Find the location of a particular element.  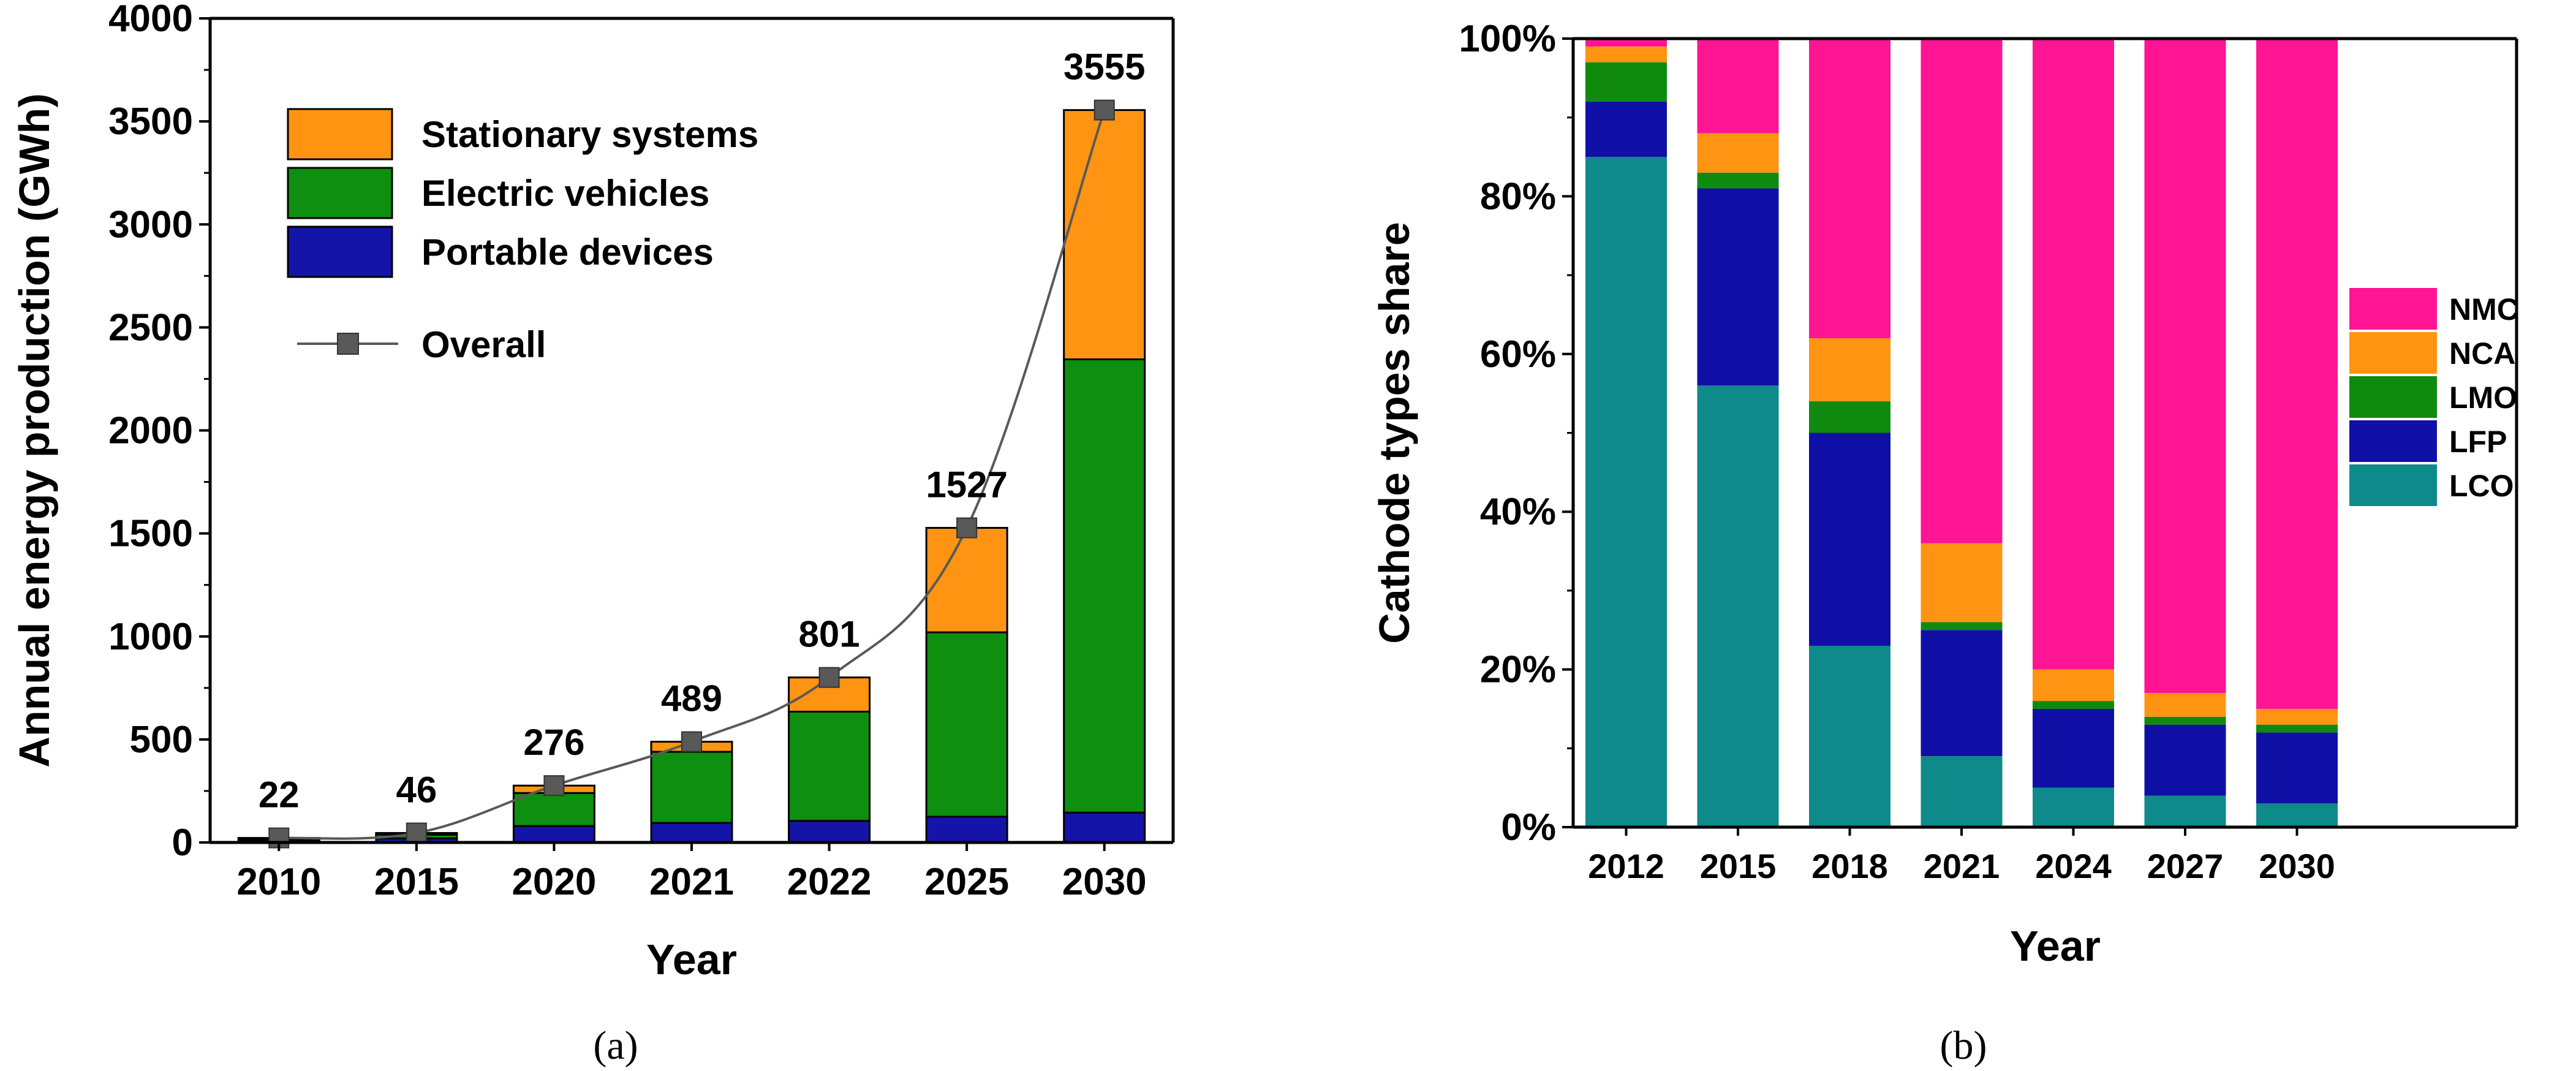

bar-lfp-2021 is located at coordinates (1962, 693).